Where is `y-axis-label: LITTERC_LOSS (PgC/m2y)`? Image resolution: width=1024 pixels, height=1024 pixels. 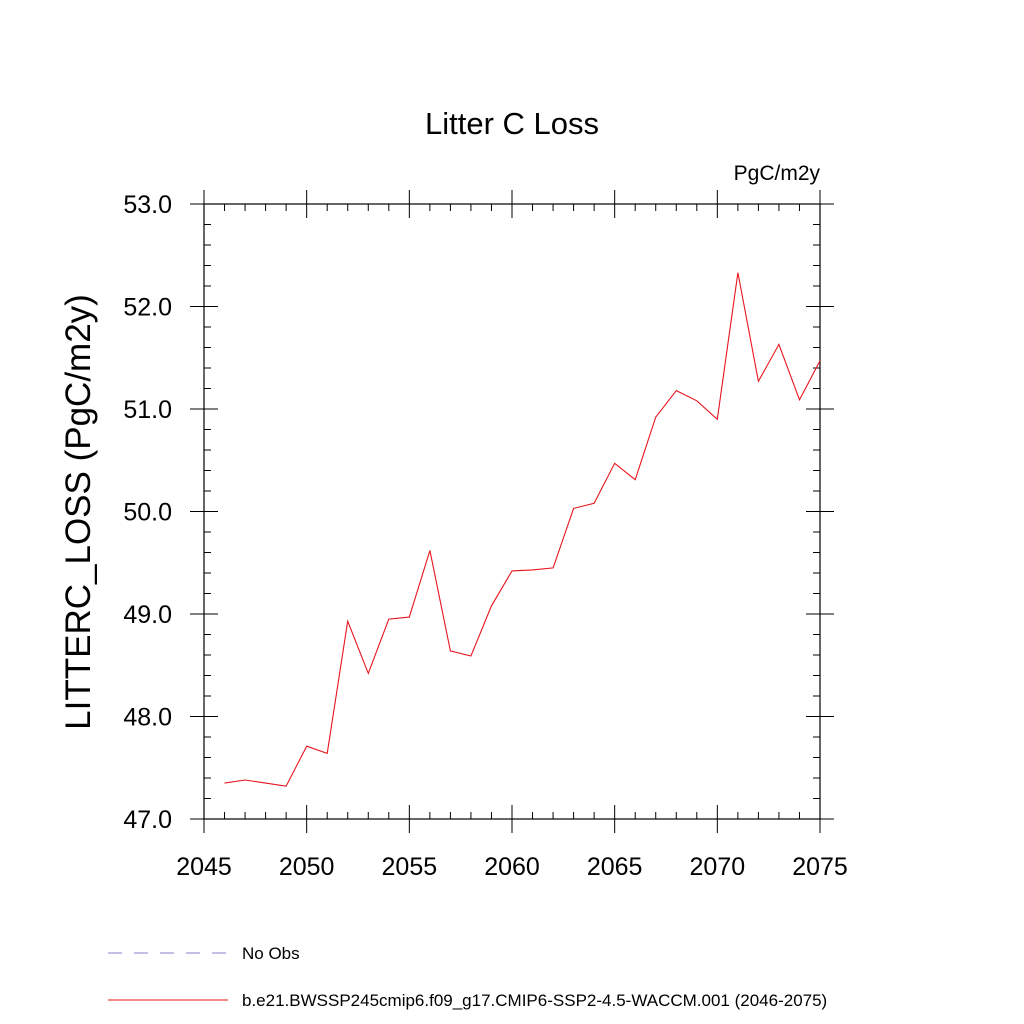 y-axis-label: LITTERC_LOSS (PgC/m2y) is located at coordinates (78, 512).